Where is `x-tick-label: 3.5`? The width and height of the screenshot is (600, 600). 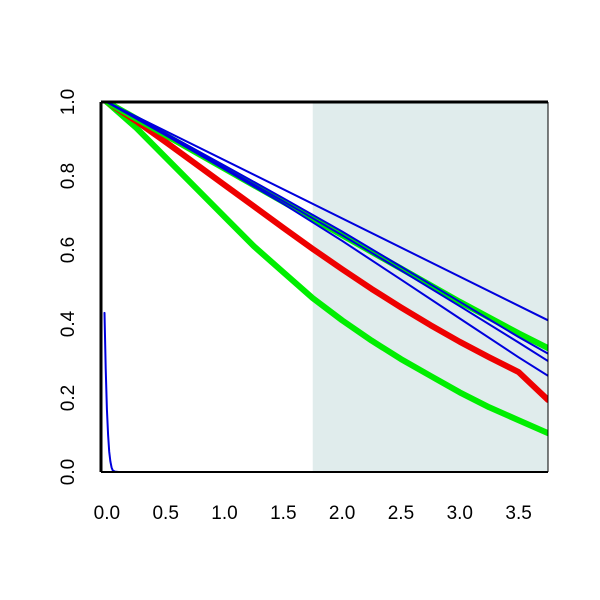
x-tick-label: 3.5 is located at coordinates (518, 513).